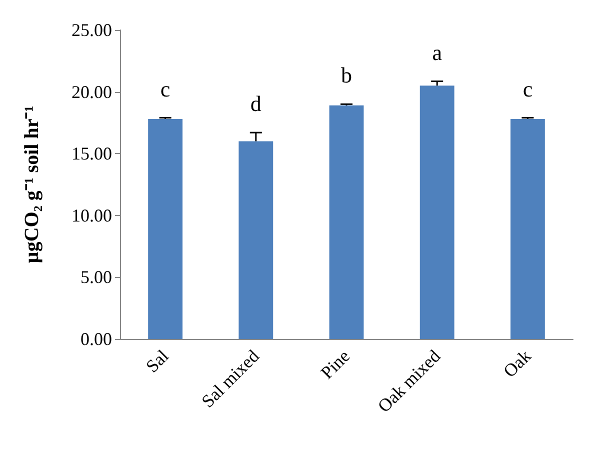 This screenshot has width=611, height=465. Describe the element at coordinates (92, 154) in the screenshot. I see `y-tick-label: 15.00` at that location.